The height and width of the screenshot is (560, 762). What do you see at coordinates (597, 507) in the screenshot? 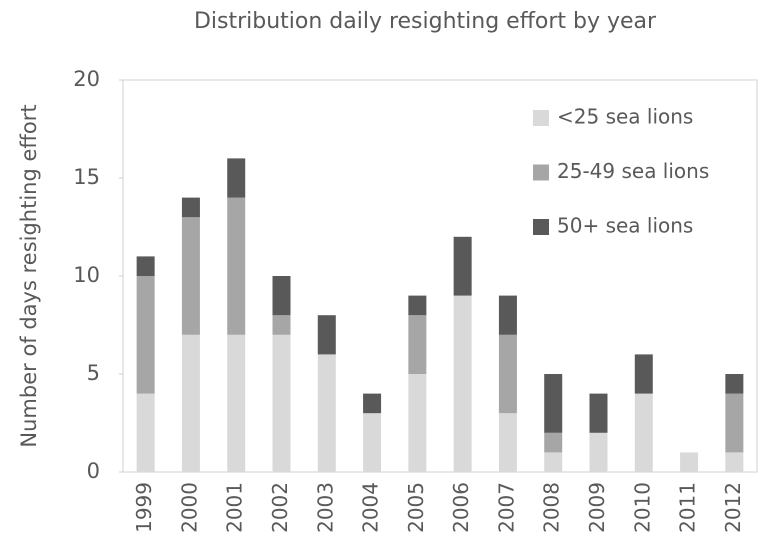
I see `x-tick-label: 2009` at bounding box center [597, 507].